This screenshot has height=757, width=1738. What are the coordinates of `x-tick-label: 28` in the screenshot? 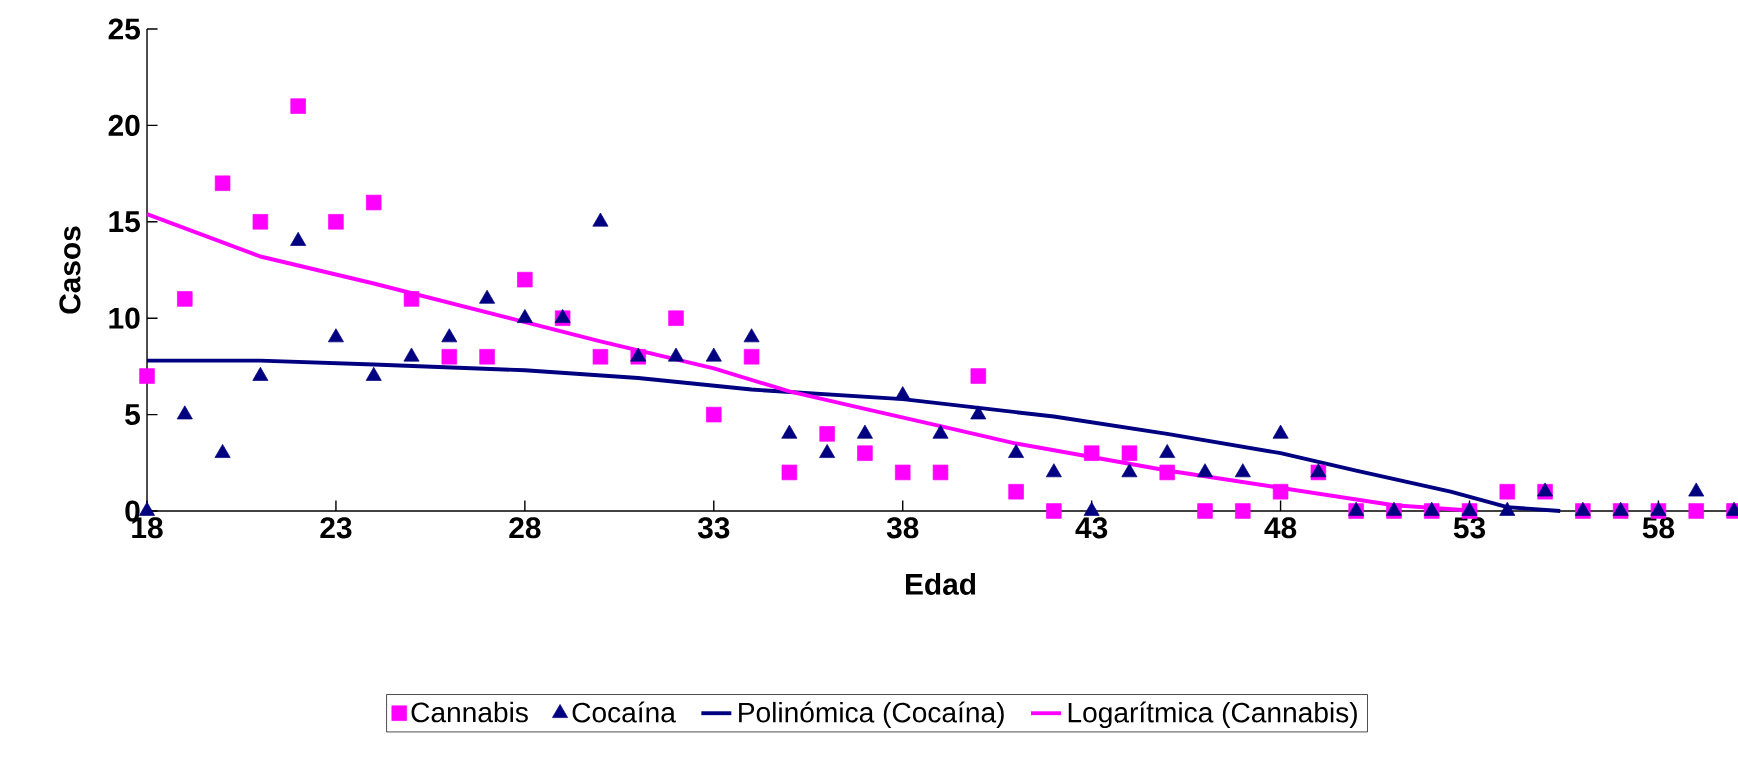 It's located at (525, 528).